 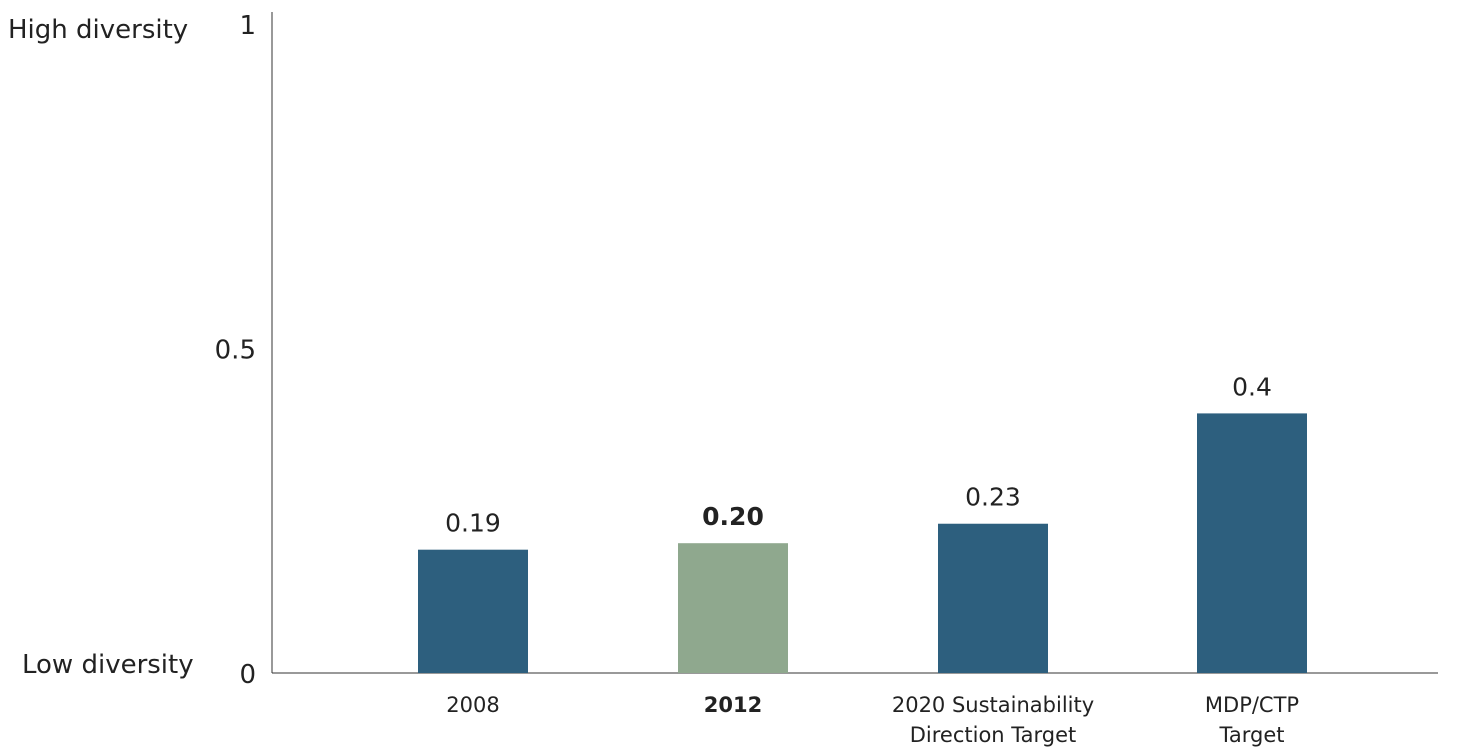 What do you see at coordinates (1252, 386) in the screenshot?
I see `value-label: 0.4` at bounding box center [1252, 386].